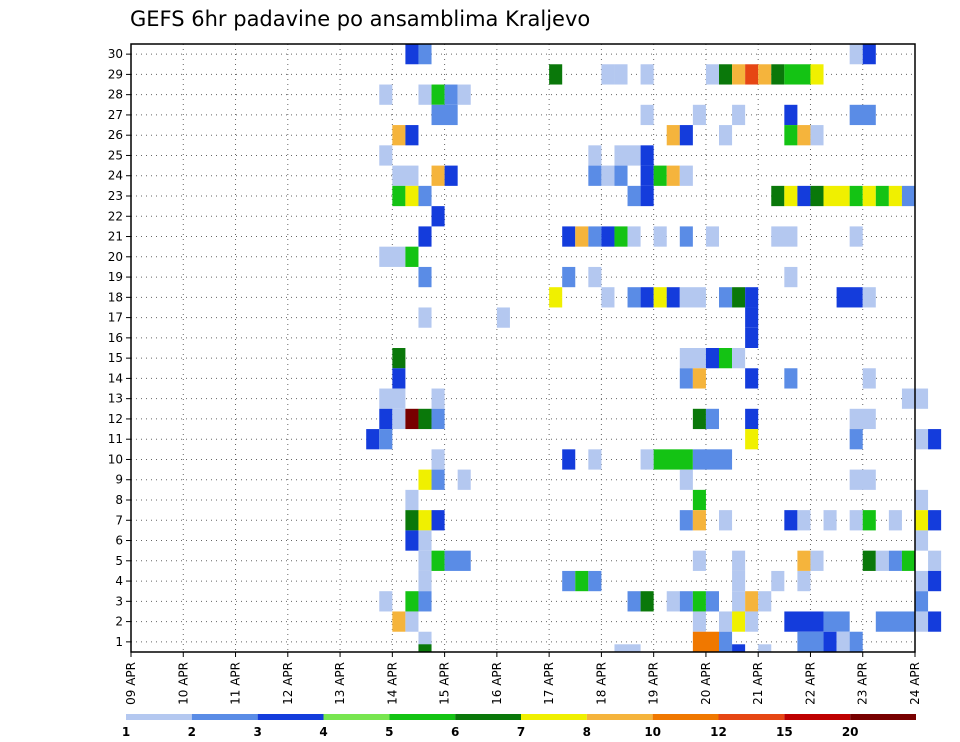 The width and height of the screenshot is (960, 742). Describe the element at coordinates (455, 732) in the screenshot. I see `legend-label: 6` at that location.